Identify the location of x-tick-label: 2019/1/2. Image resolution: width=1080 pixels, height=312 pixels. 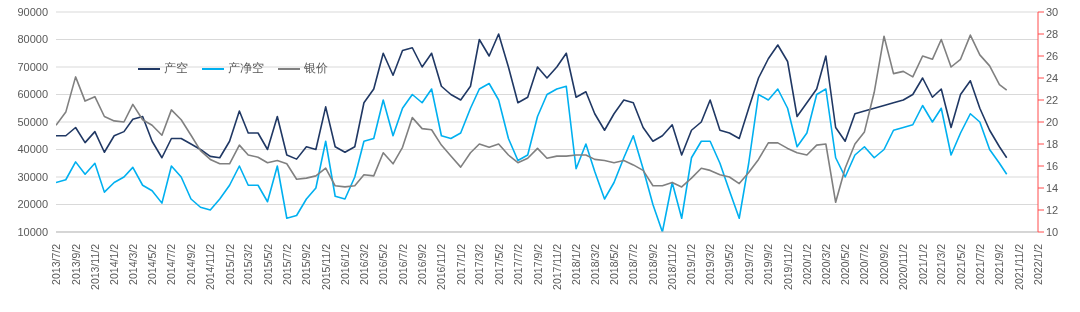
(691, 264).